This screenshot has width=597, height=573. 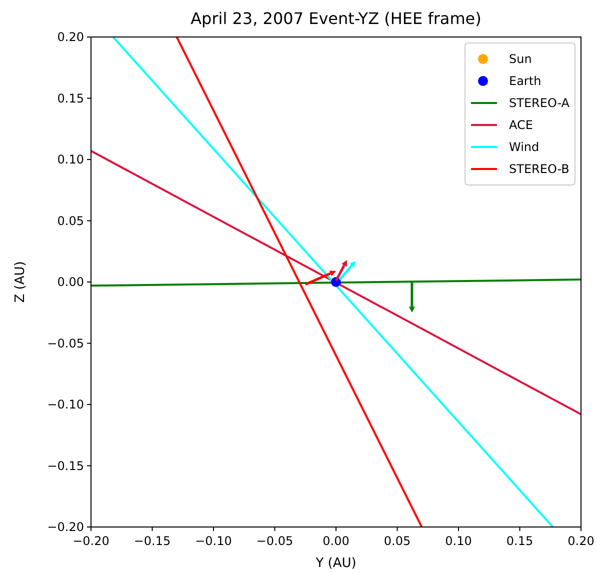 I want to click on x-tick-label: 0.20, so click(x=581, y=541).